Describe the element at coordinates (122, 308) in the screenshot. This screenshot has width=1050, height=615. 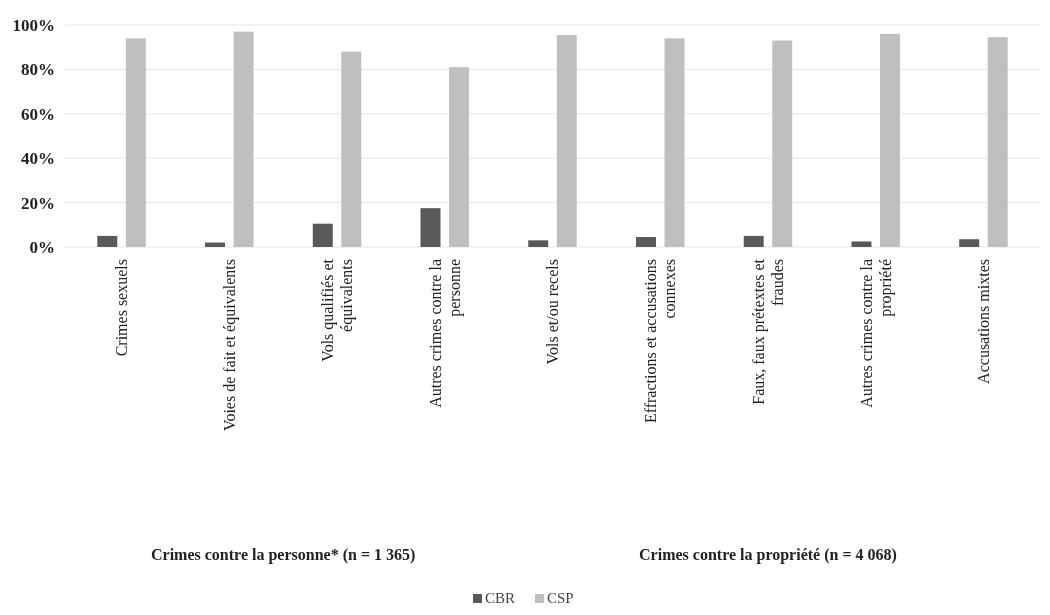
I see `x-tick-label: Crimes sexuels` at that location.